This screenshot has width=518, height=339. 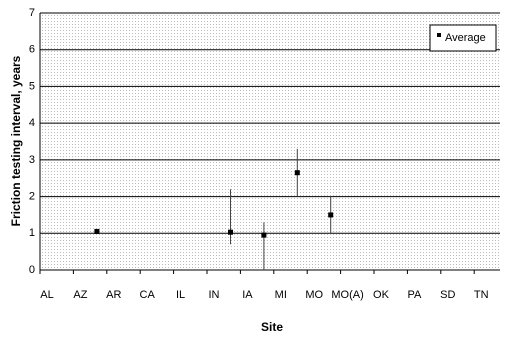 I want to click on y-tick-label: 3, so click(x=32, y=160).